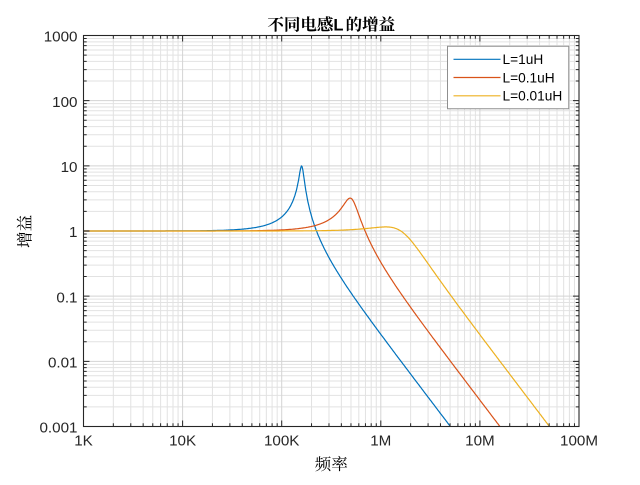  Describe the element at coordinates (73, 232) in the screenshot. I see `svg-text: 1` at that location.